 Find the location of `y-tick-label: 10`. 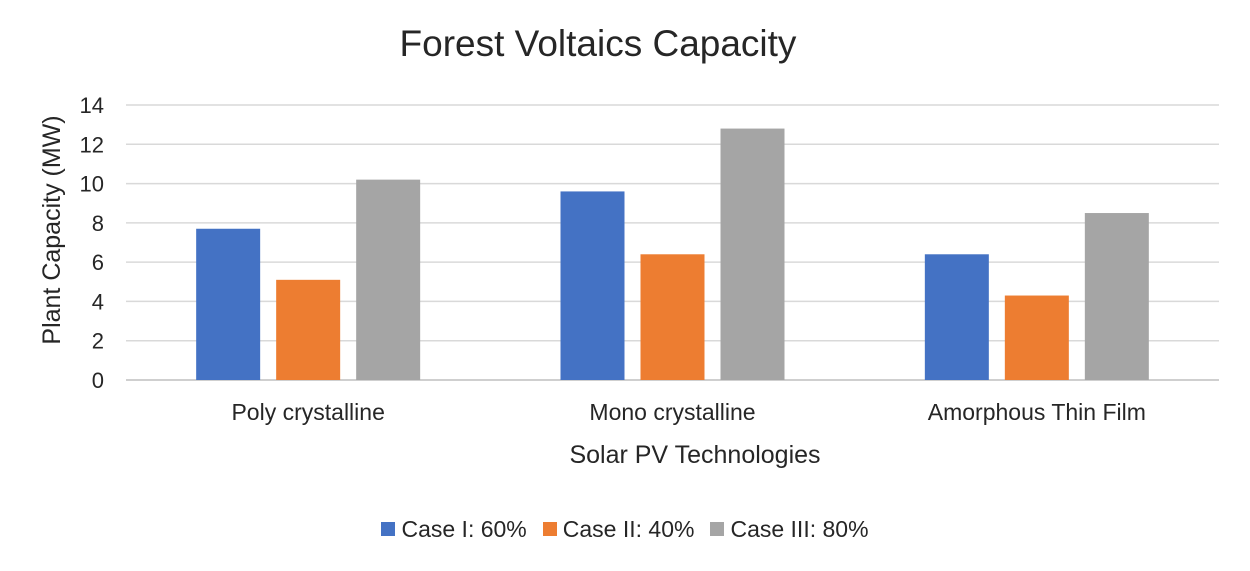

y-tick-label: 10 is located at coordinates (92, 184).